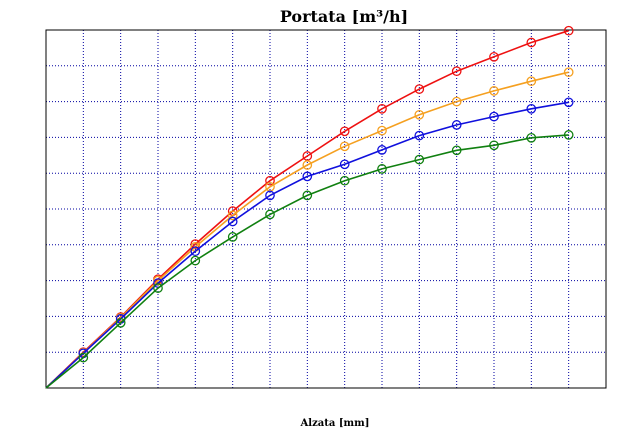 Image resolution: width=640 pixels, height=431 pixels. I want to click on x-axis-label: Alzata [mm], so click(335, 423).